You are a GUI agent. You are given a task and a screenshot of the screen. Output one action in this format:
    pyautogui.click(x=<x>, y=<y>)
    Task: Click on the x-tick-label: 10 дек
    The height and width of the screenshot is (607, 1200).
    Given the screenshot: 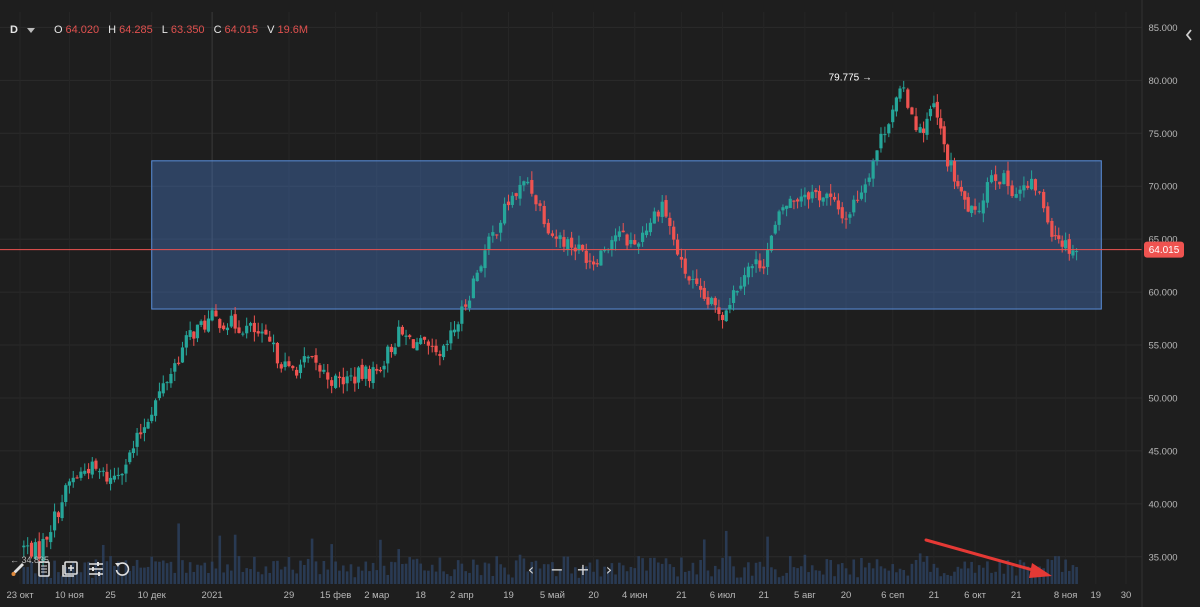 What is the action you would take?
    pyautogui.click(x=152, y=595)
    